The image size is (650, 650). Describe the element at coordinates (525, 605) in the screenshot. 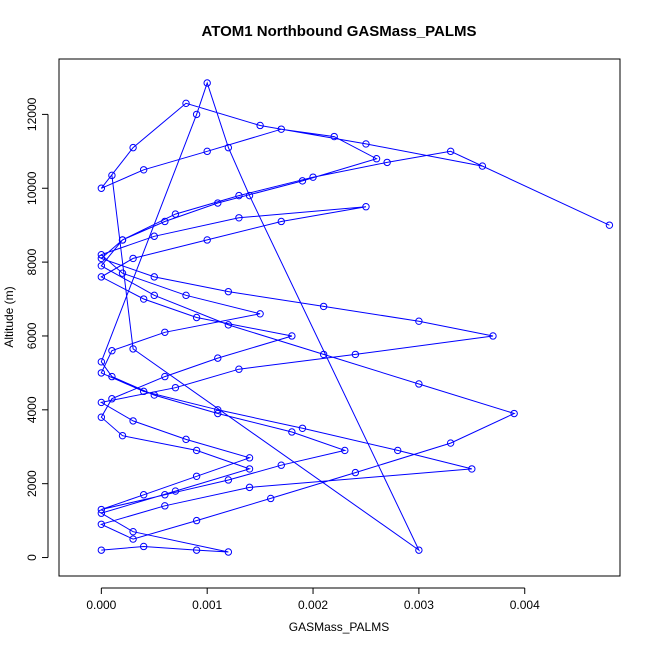

I see `x-tick-label: 0.004` at that location.